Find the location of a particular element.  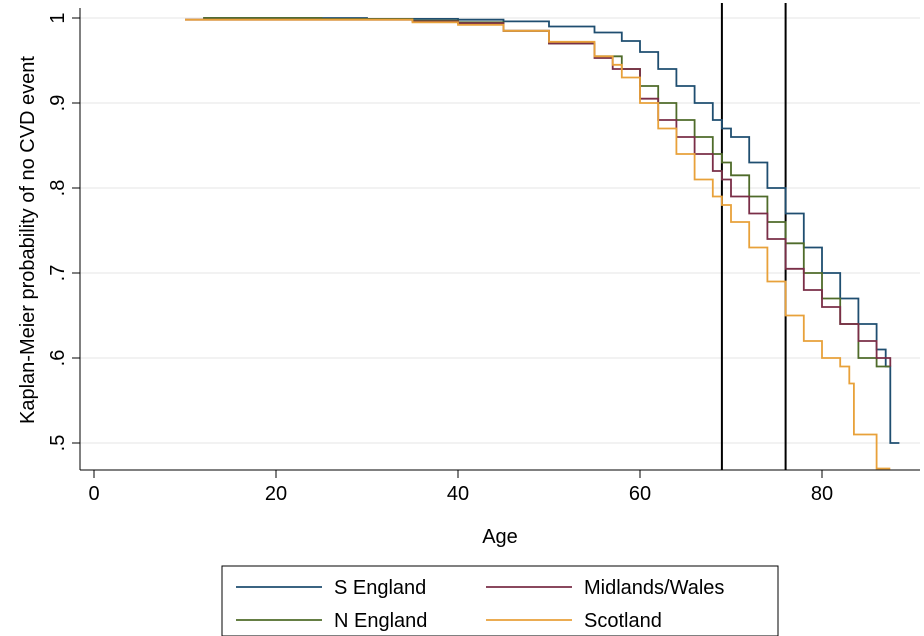

y-axis-ticks: .5 .6 .7 .8 .9 1 is located at coordinates (63, 231).